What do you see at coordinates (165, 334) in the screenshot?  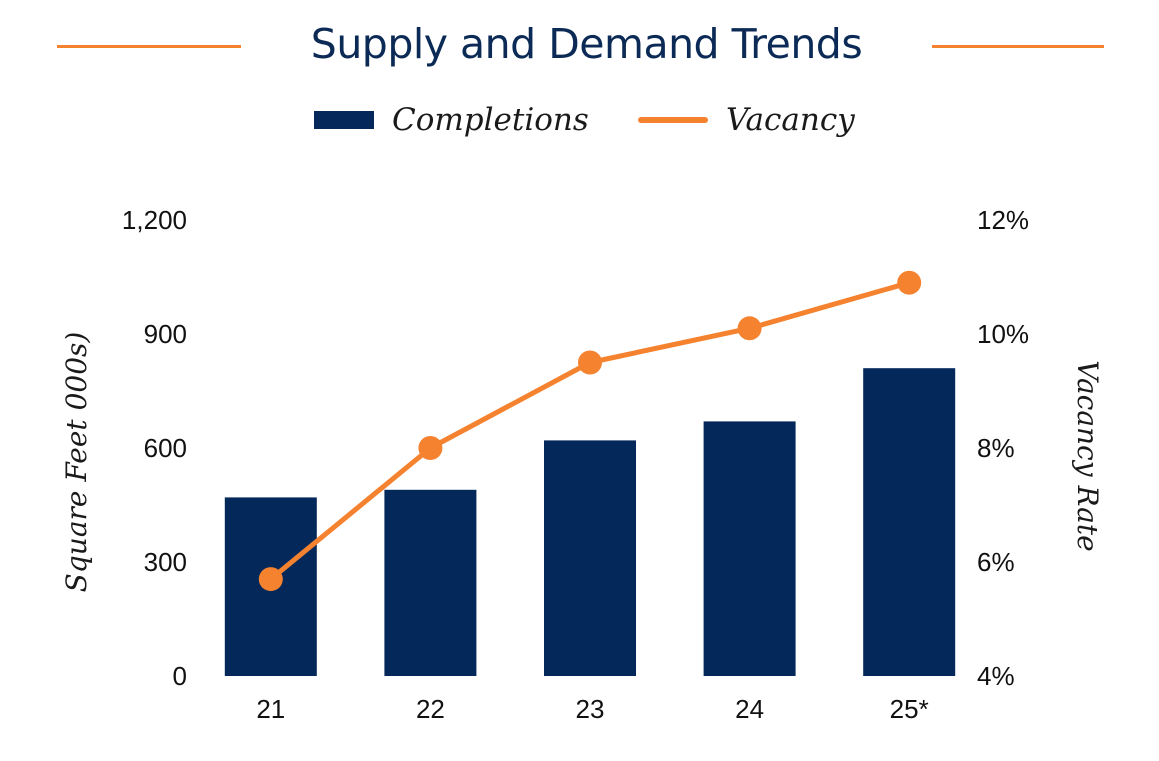 I see `y-tick-label-3: 900` at bounding box center [165, 334].